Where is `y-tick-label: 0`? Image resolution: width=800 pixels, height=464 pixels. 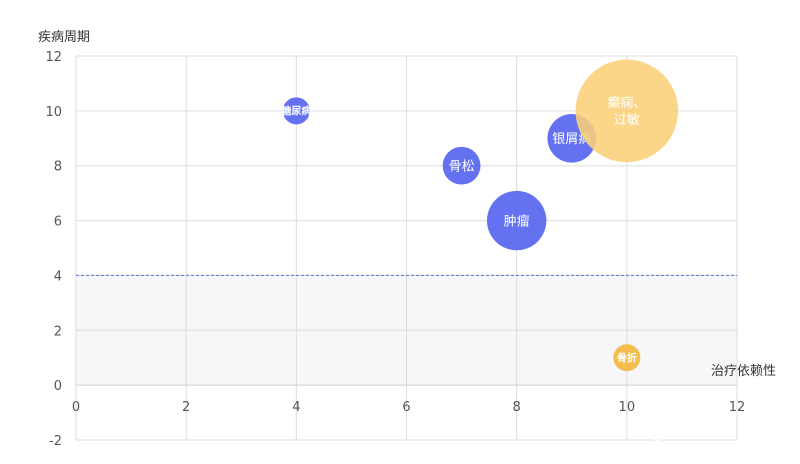 y-tick-label: 0 is located at coordinates (58, 386).